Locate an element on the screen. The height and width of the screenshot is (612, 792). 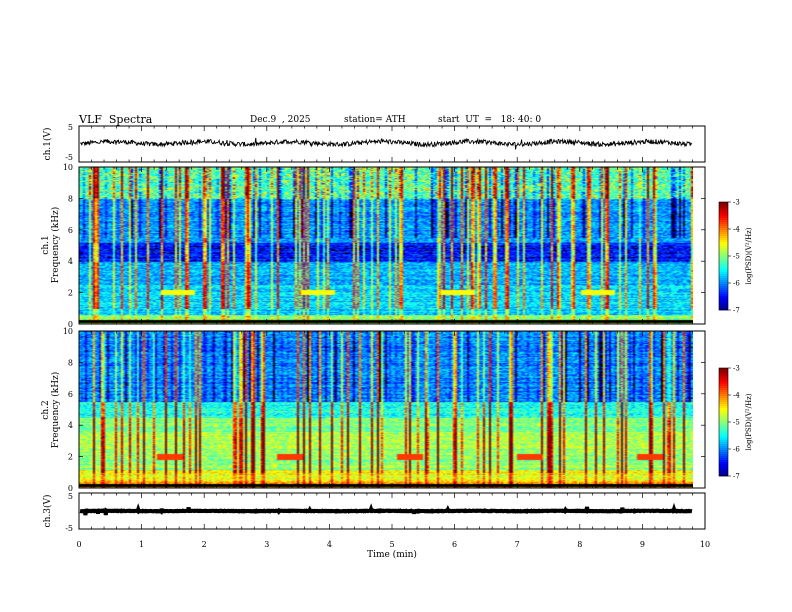
time-tick-label: 7 is located at coordinates (517, 544).